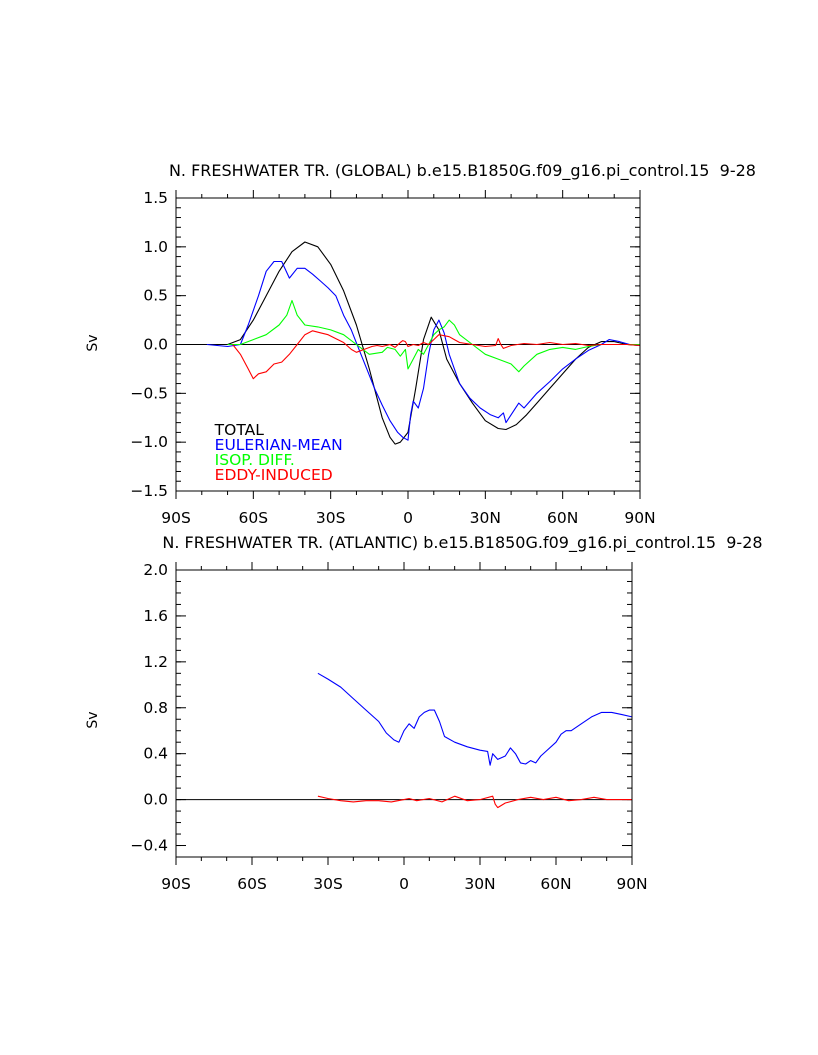 This screenshot has height=1055, width=818. Describe the element at coordinates (239, 430) in the screenshot. I see `global-legend-entry: TOTAL` at that location.